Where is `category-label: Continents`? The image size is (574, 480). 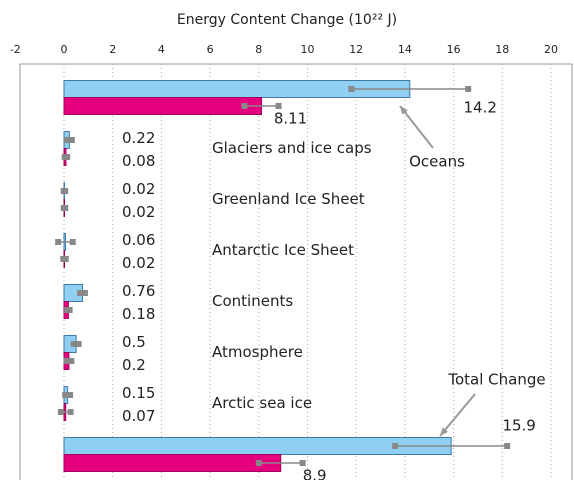 category-label: Continents is located at coordinates (252, 301).